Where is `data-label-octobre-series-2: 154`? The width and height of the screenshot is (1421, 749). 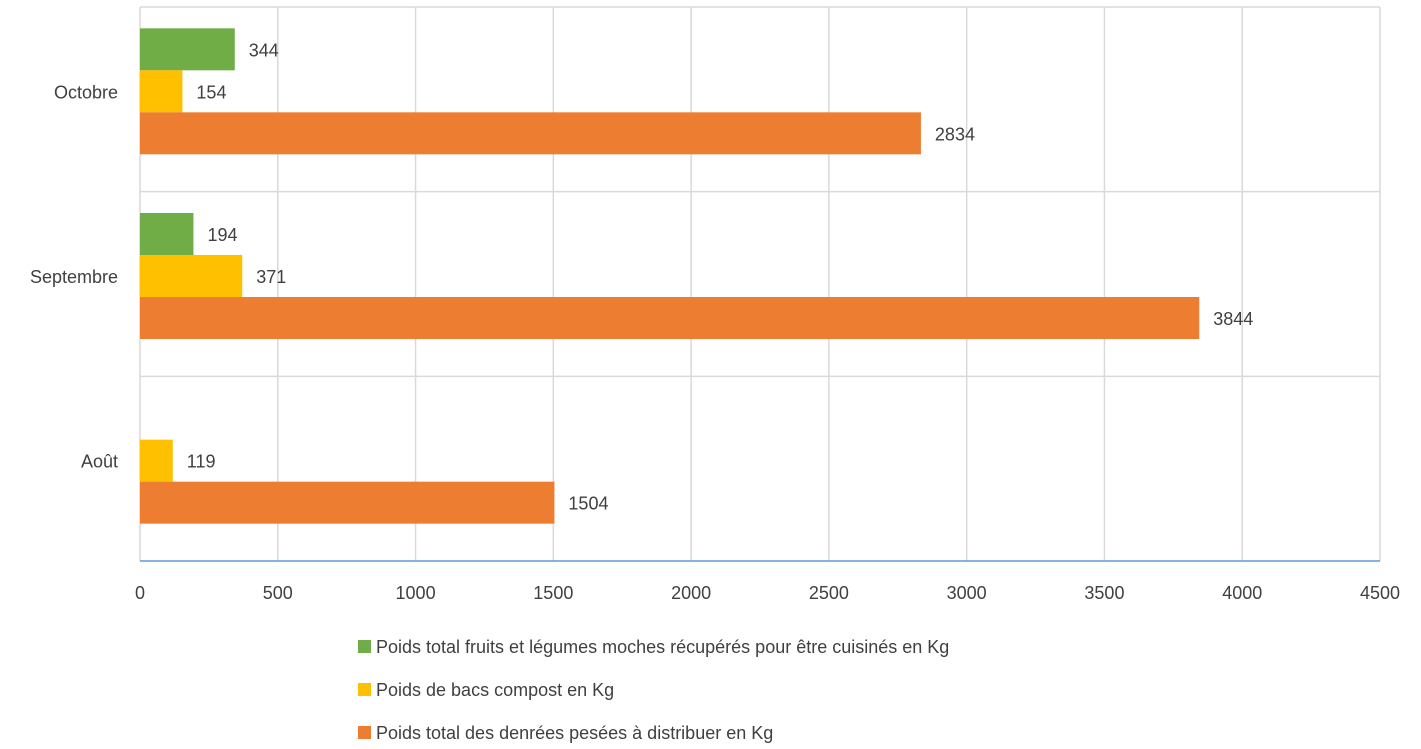
data-label-octobre-series-2: 154 is located at coordinates (211, 92).